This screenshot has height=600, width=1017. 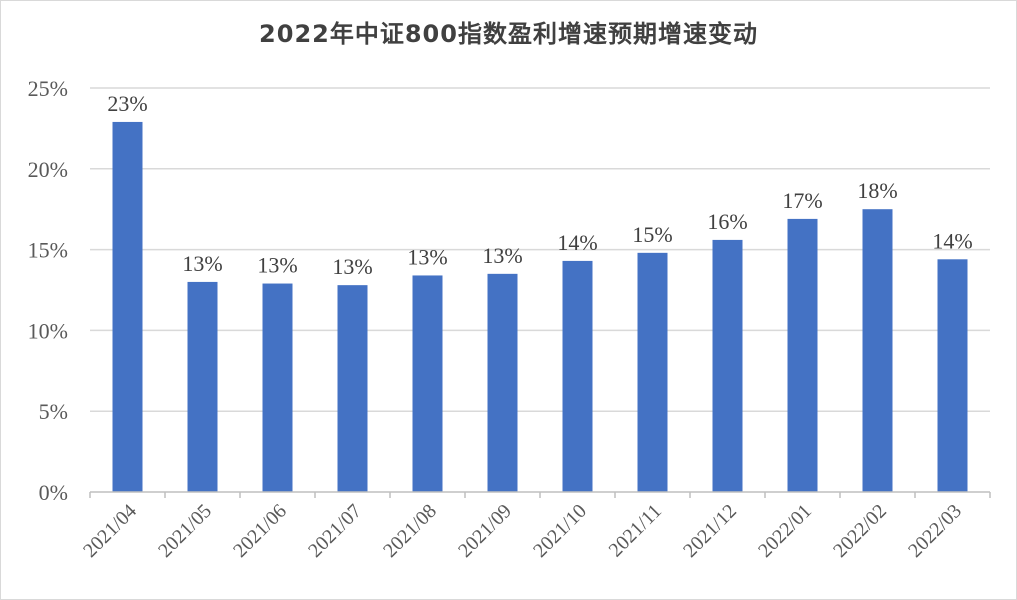 What do you see at coordinates (785, 531) in the screenshot?
I see `x-tick-label: 2022/01` at bounding box center [785, 531].